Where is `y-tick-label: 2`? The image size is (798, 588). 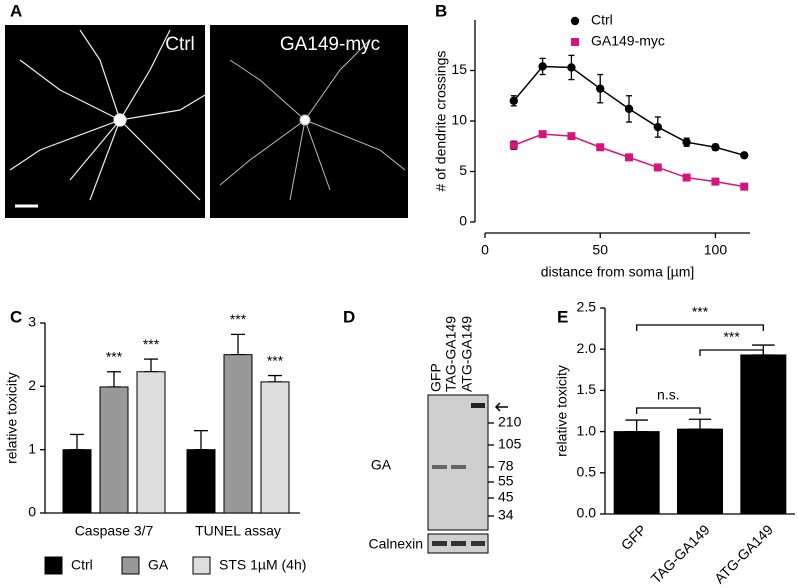 y-tick-label: 2 is located at coordinates (32, 385).